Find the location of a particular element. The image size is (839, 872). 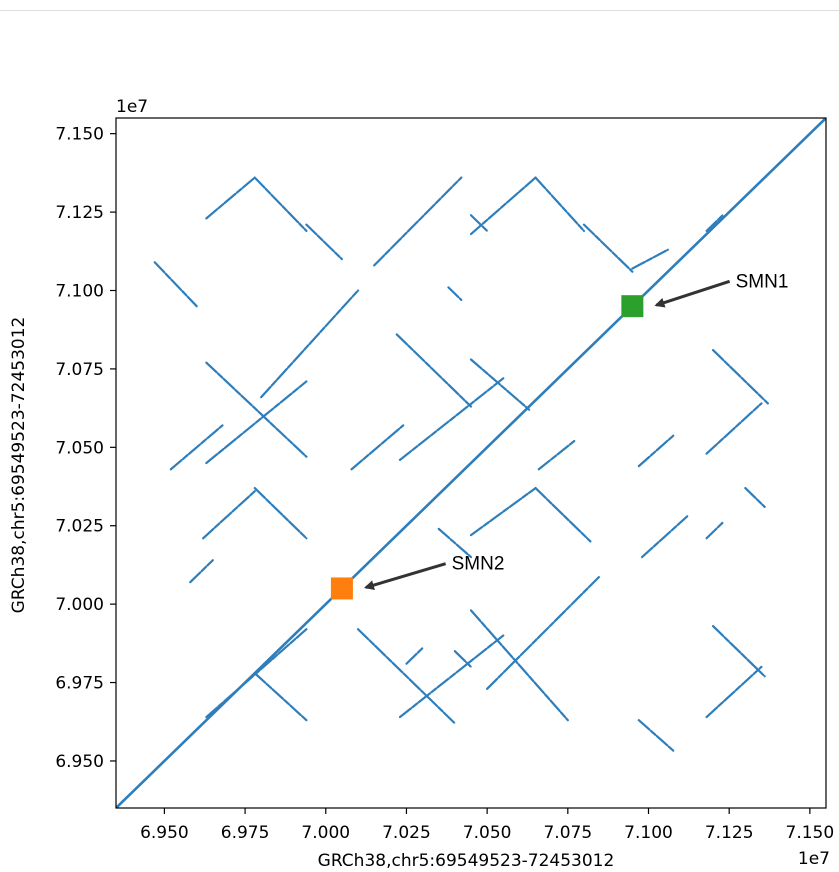

segment-forward-c3 is located at coordinates (715, 531).